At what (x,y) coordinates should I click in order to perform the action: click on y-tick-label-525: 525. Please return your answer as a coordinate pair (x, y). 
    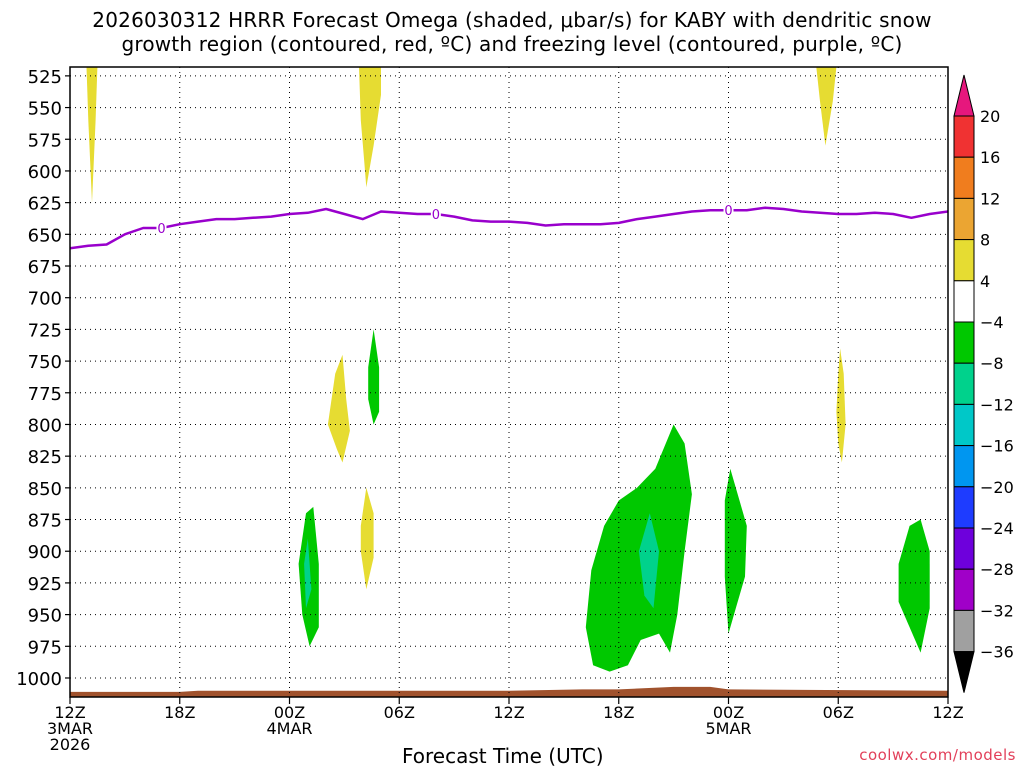
    Looking at the image, I should click on (45, 77).